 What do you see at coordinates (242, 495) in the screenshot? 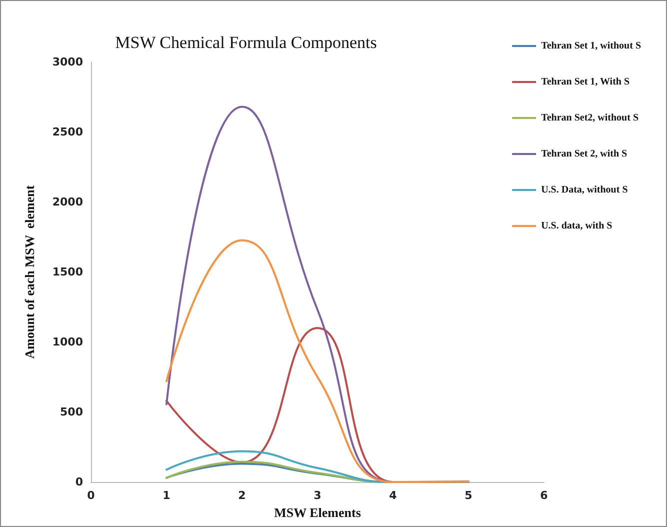
I see `x-tick-label: 2` at bounding box center [242, 495].